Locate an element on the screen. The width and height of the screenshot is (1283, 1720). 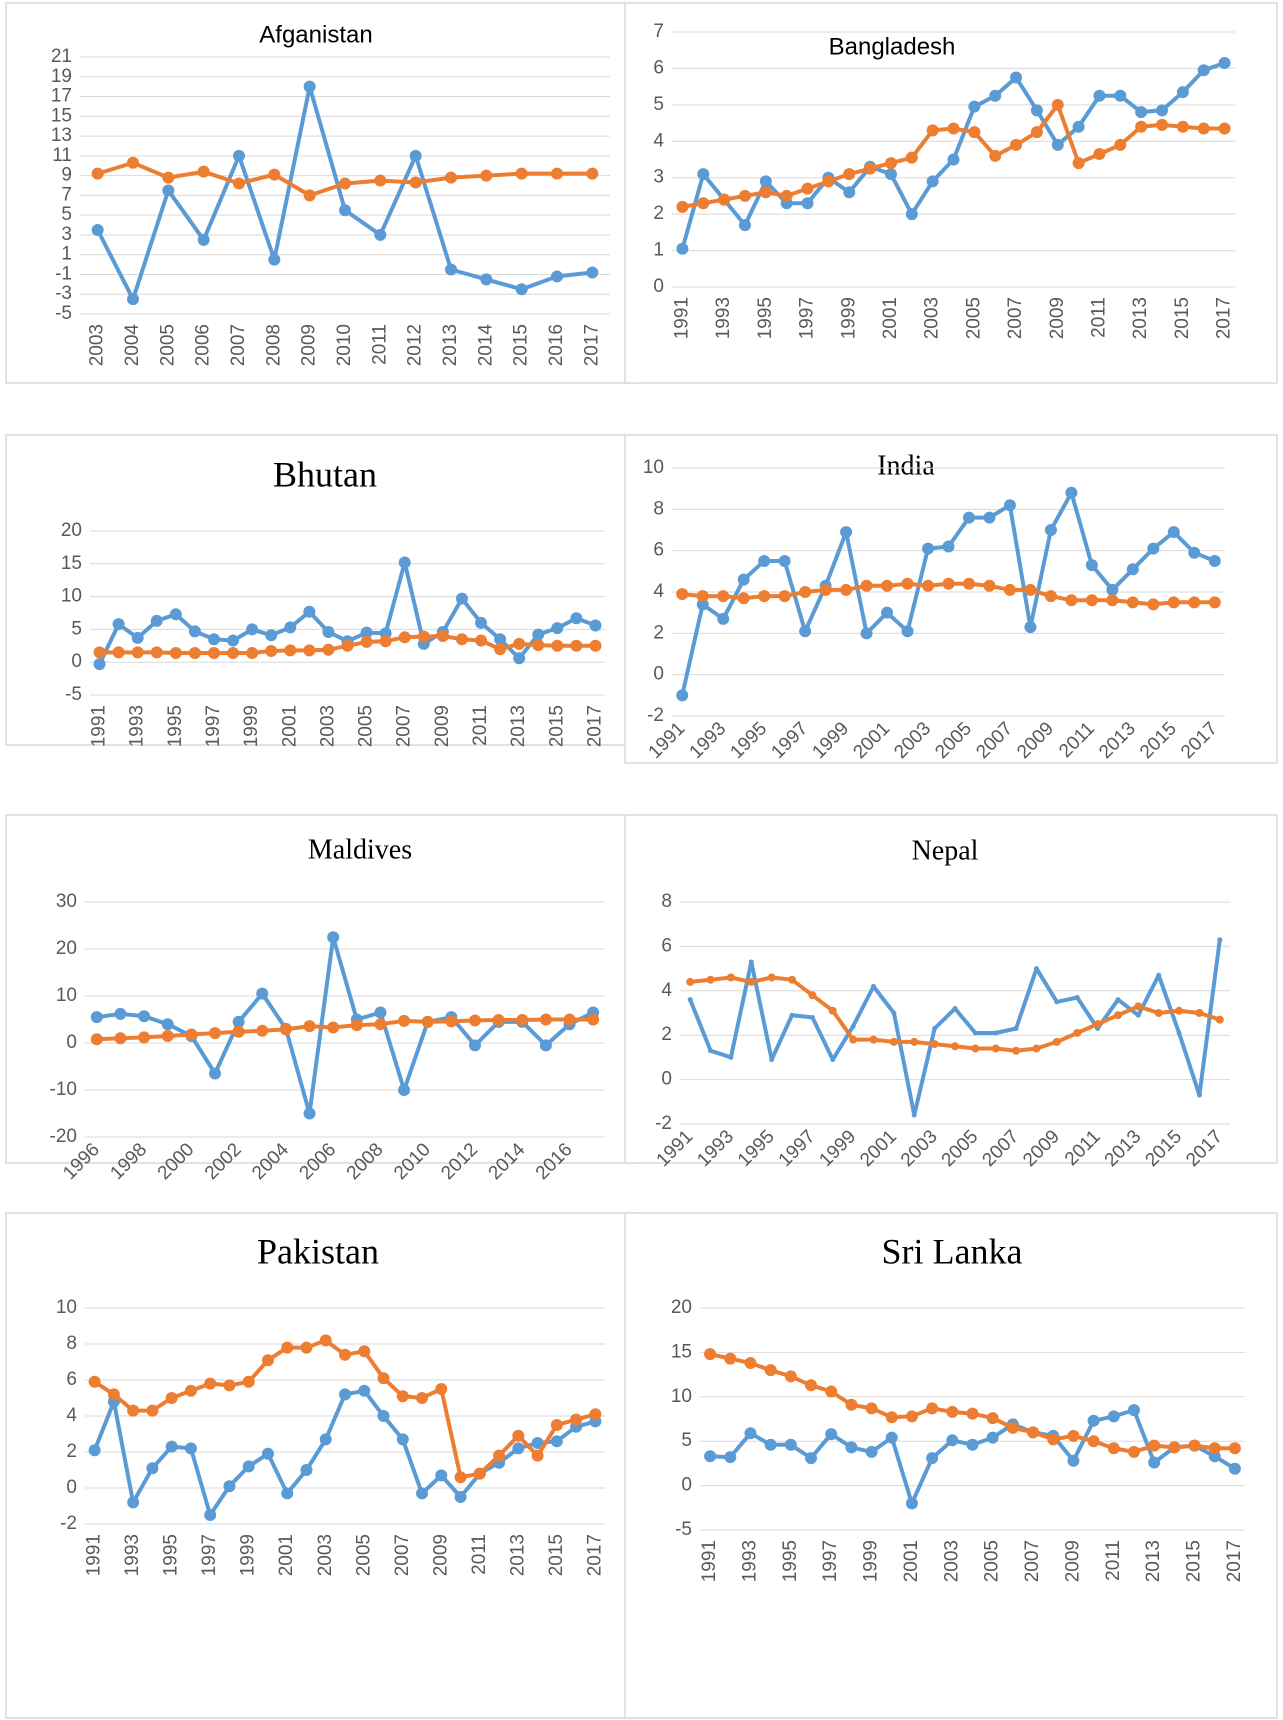
y-tick-label: 8 is located at coordinates (666, 901).